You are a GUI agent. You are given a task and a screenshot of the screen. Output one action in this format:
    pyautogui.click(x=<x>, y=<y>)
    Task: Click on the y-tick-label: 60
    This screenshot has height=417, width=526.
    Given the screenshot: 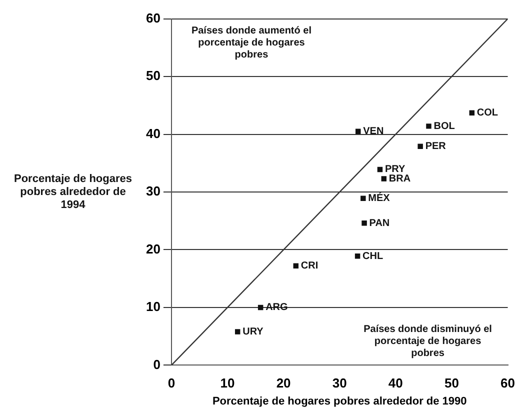 What is the action you would take?
    pyautogui.click(x=153, y=18)
    